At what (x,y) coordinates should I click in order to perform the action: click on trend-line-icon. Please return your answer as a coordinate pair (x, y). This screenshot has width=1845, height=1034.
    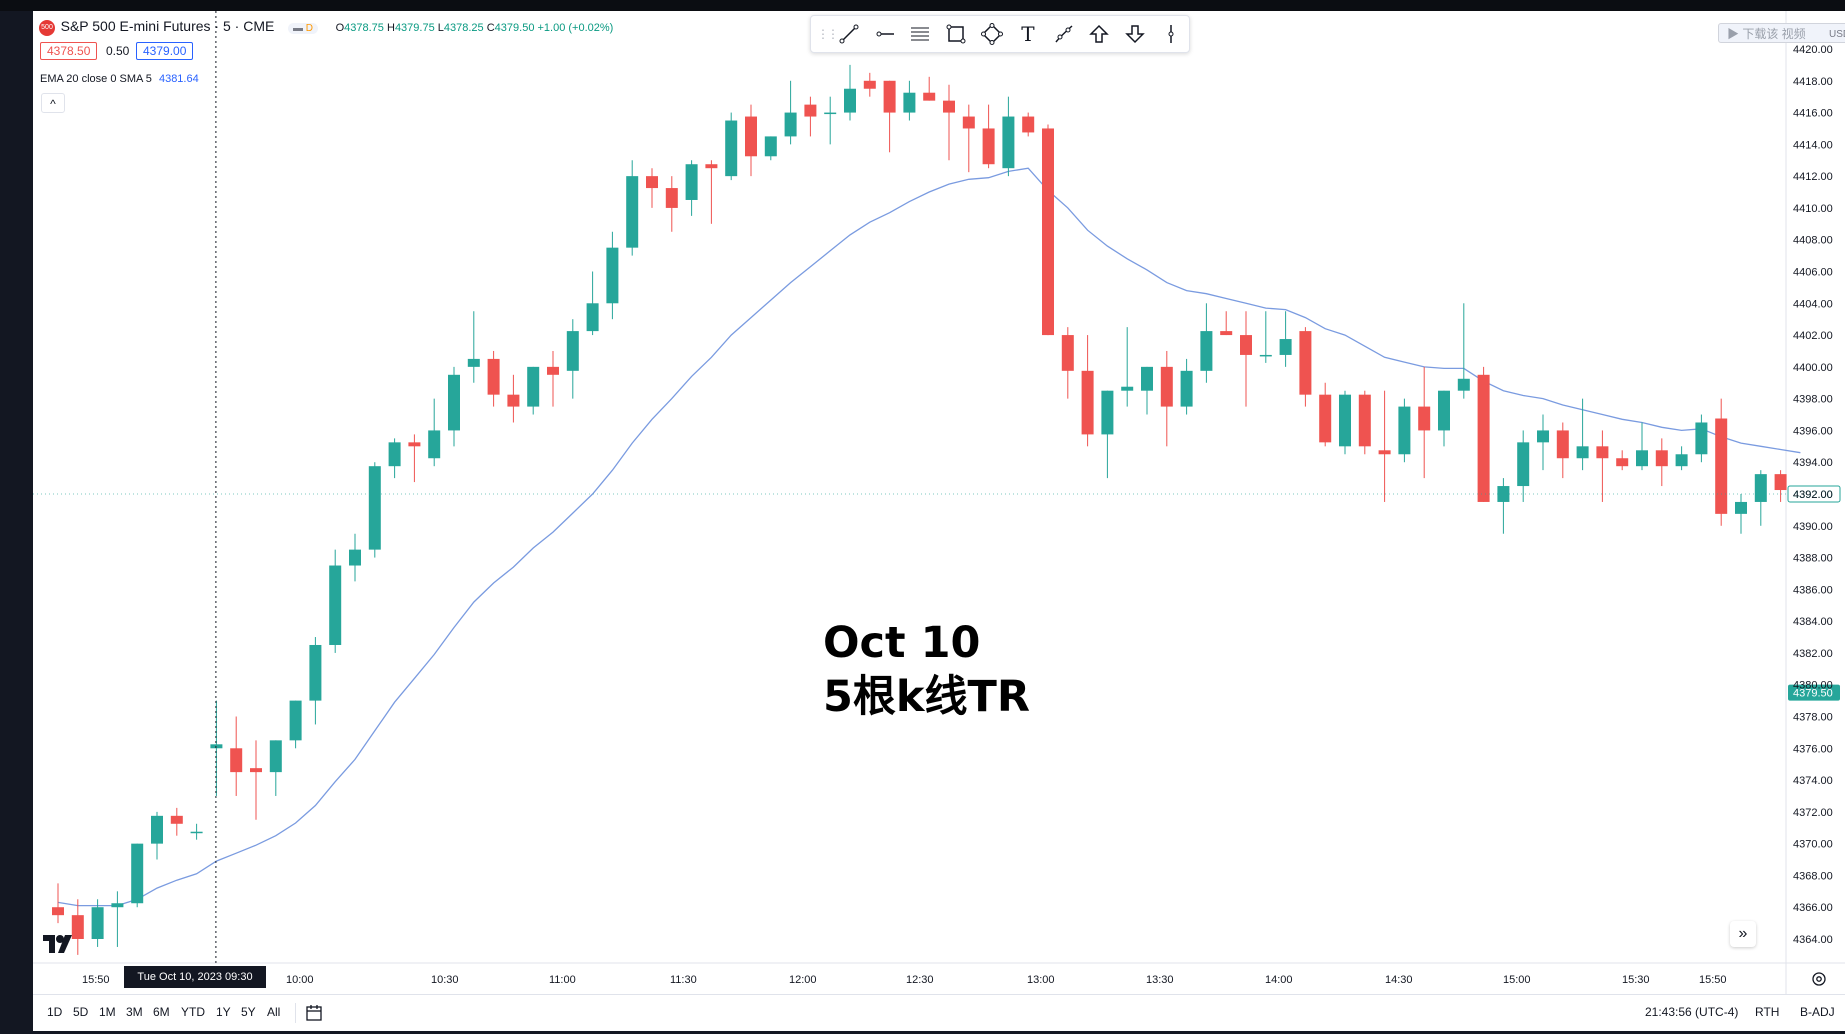
    Looking at the image, I should click on (849, 34).